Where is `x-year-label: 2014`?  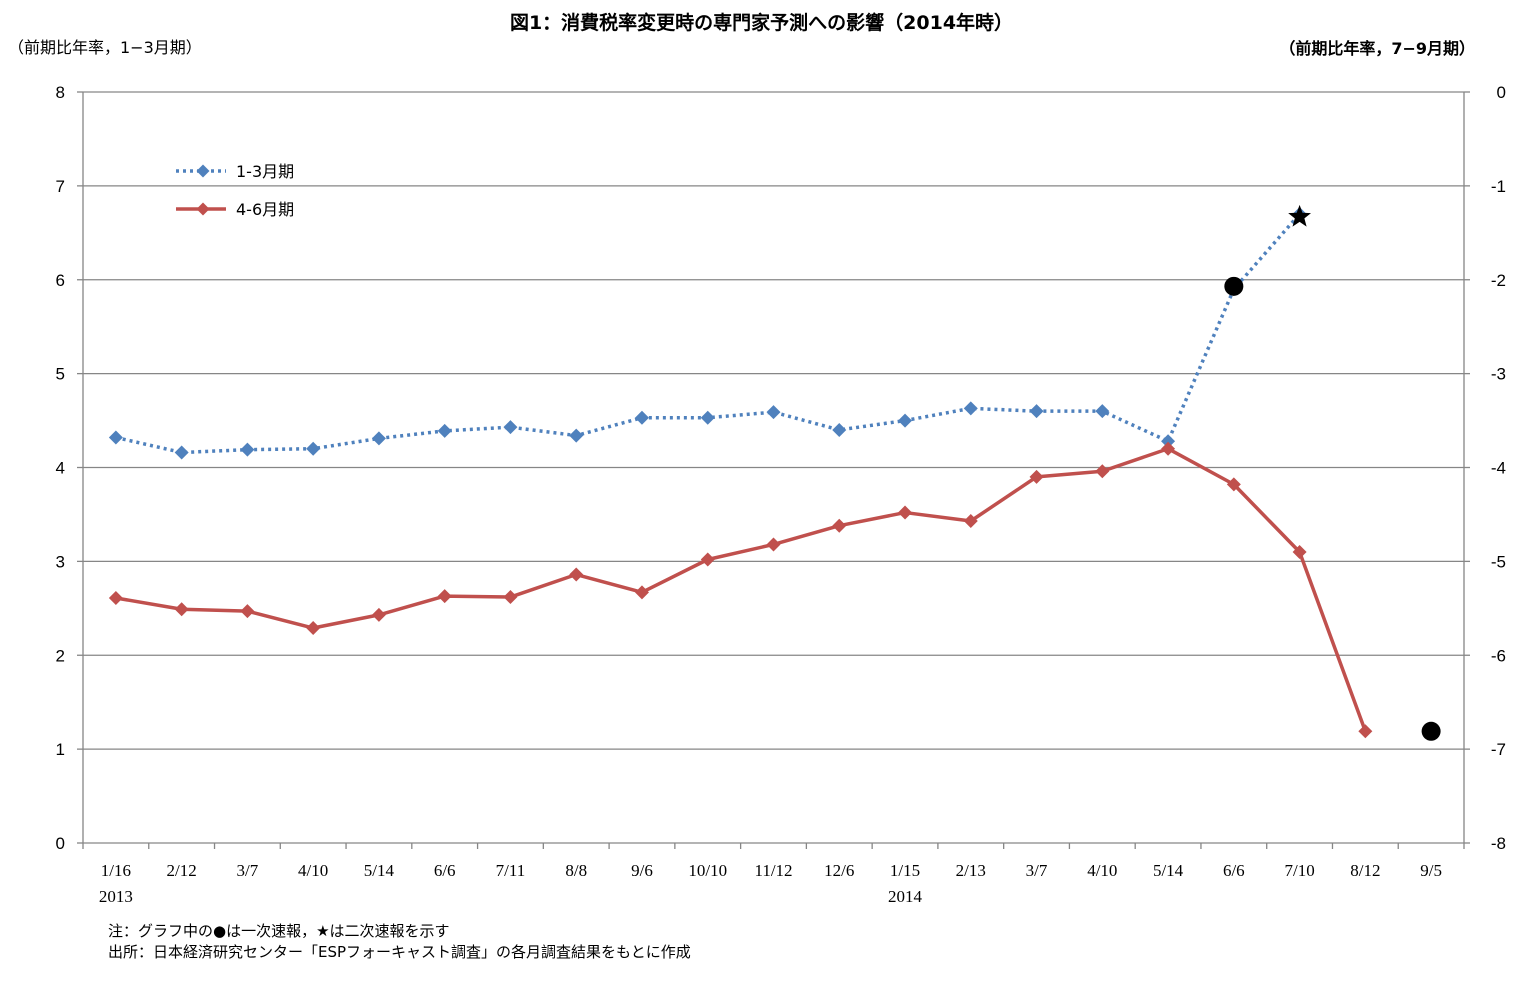 x-year-label: 2014 is located at coordinates (905, 896).